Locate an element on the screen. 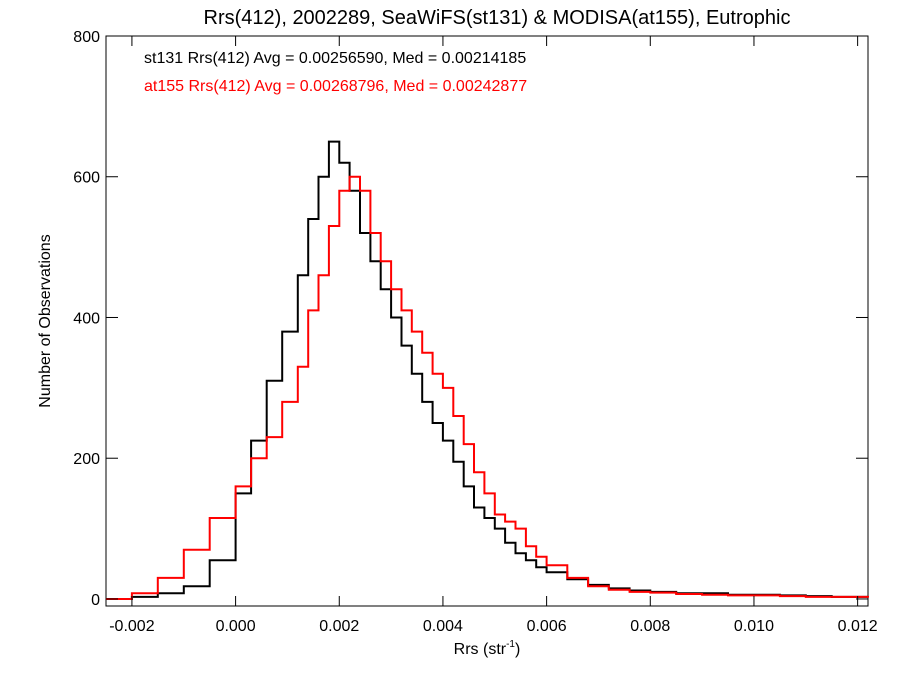 This screenshot has height=675, width=900. y-tick-label: 600 is located at coordinates (86, 178).